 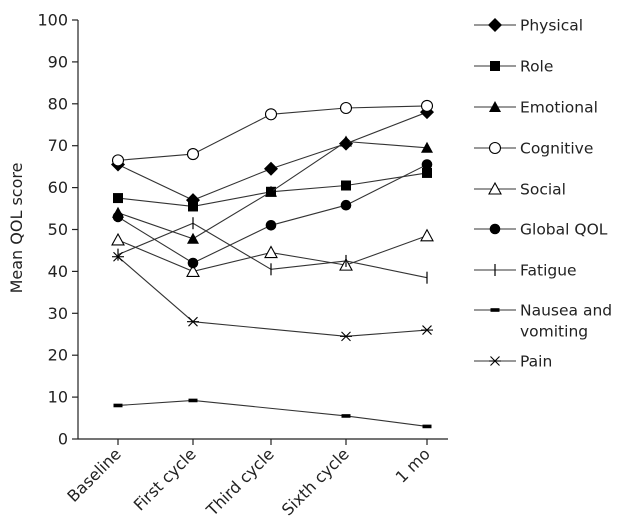 What do you see at coordinates (315, 481) in the screenshot?
I see `x-tick-label: Sixth cycle` at bounding box center [315, 481].